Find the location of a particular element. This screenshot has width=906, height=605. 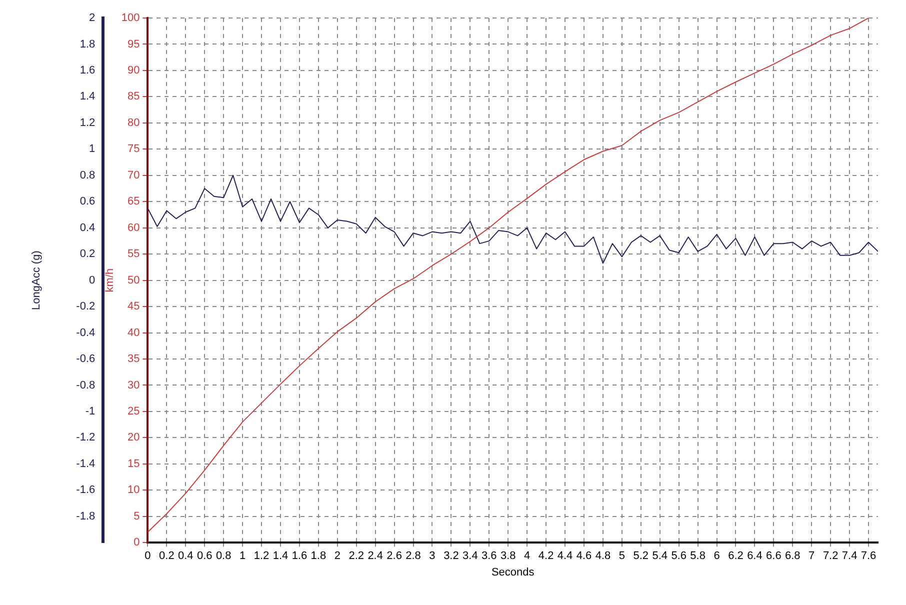

x-tick-label: 1.6 is located at coordinates (300, 556).